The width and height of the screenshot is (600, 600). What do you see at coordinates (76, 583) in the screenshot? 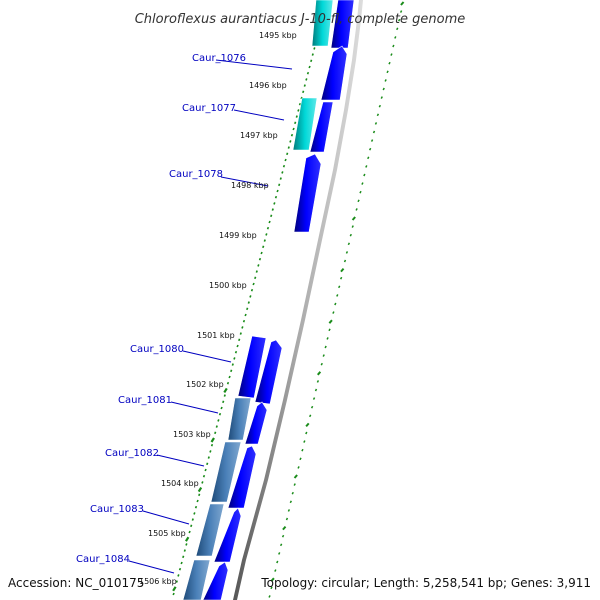
I see `accession-label: Accession: NC_010175` at bounding box center [76, 583].